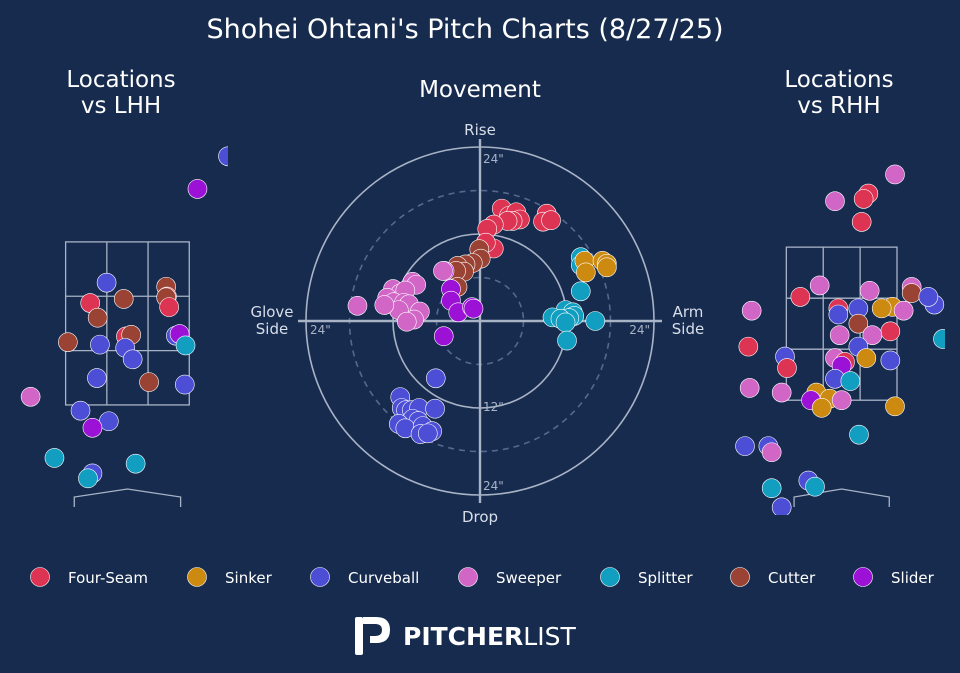 The image size is (960, 673). What do you see at coordinates (372, 636) in the screenshot?
I see `pitcherlist-logo-icon` at bounding box center [372, 636].